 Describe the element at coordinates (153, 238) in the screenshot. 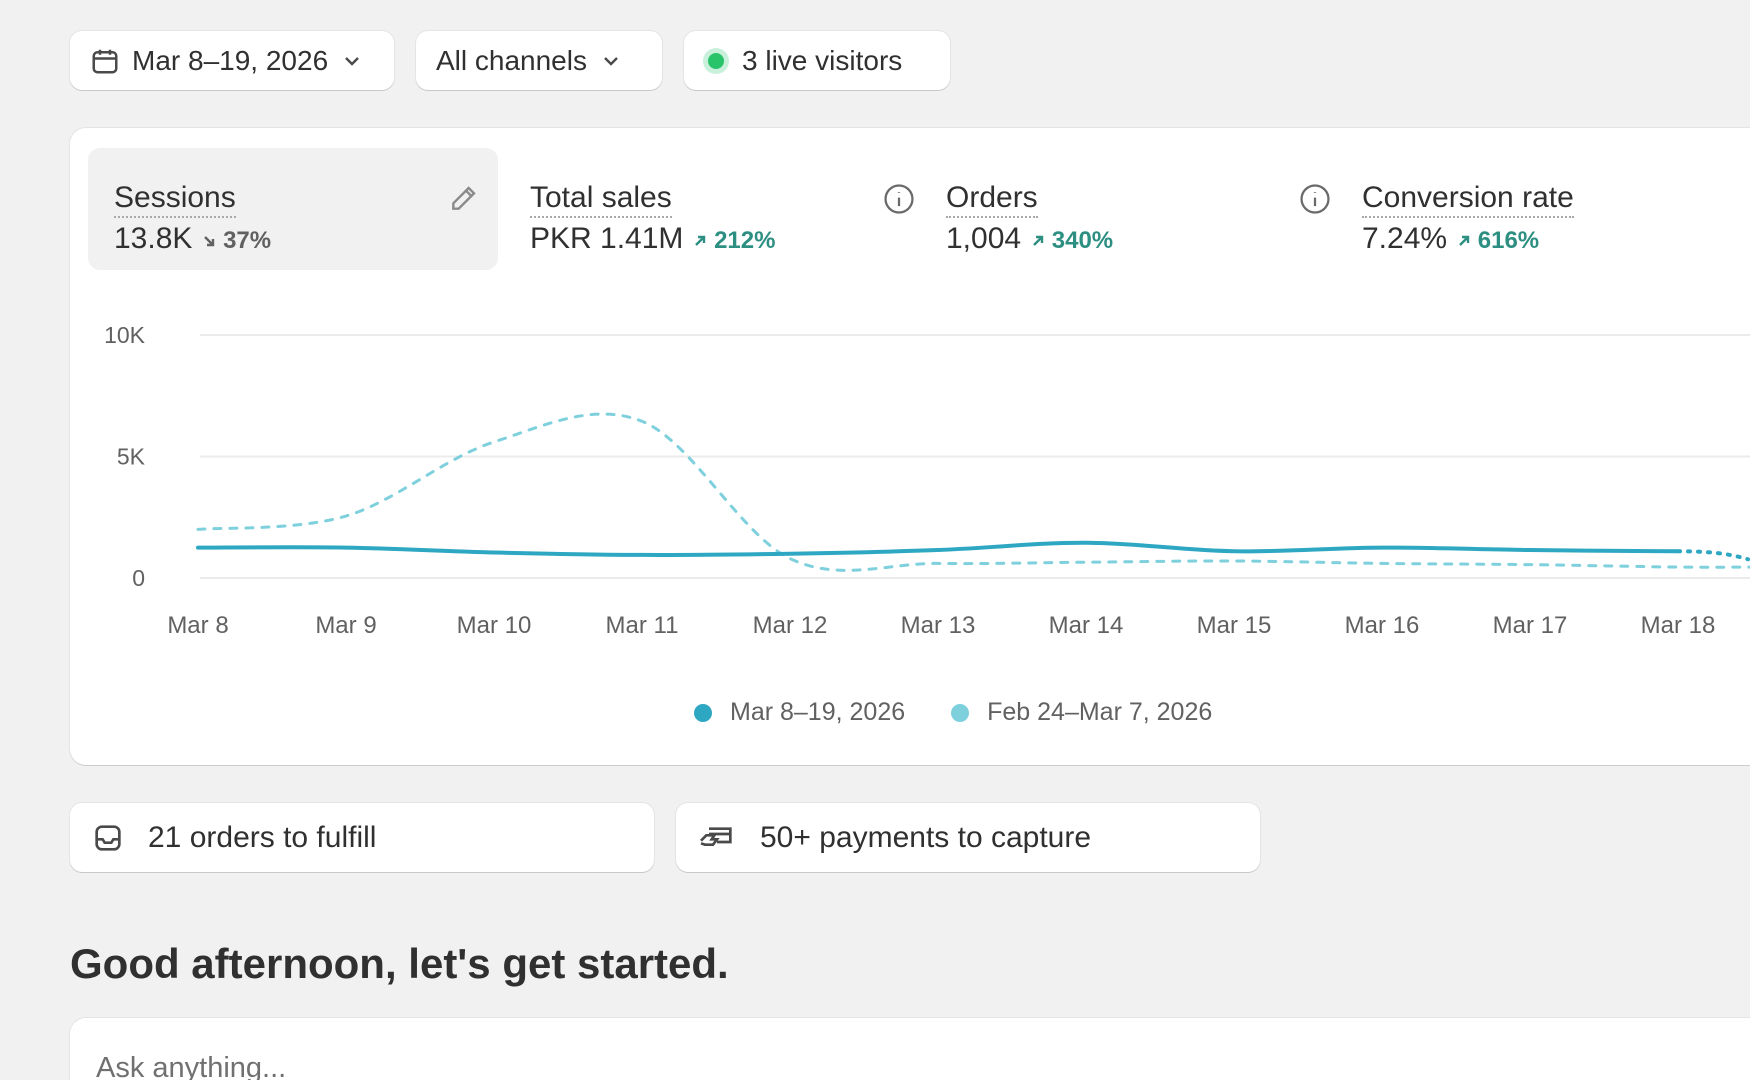

I see `metric-value: 13.8K` at that location.